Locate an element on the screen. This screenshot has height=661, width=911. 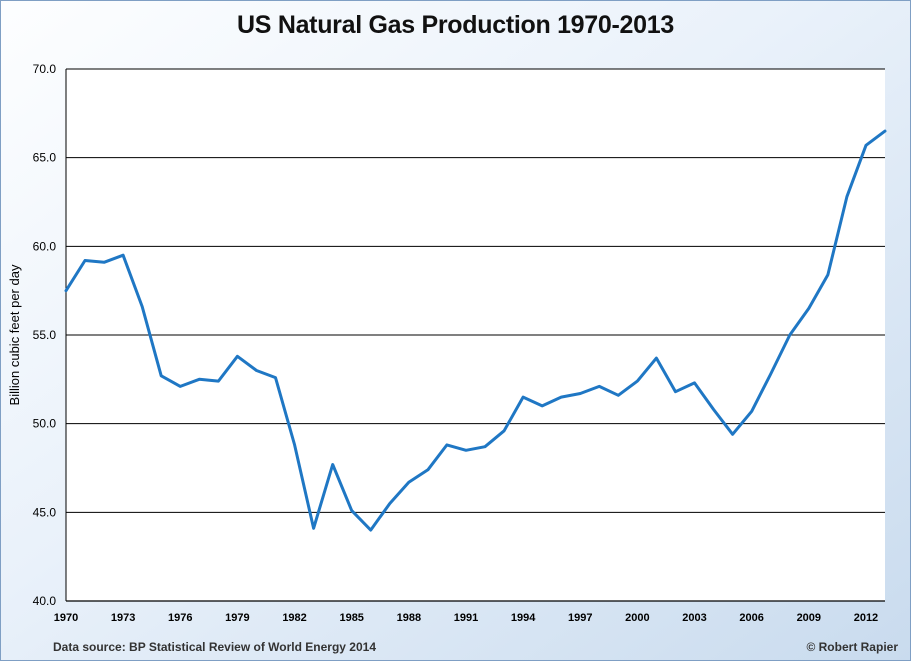
y-tick-label: 55.0 is located at coordinates (45, 335).